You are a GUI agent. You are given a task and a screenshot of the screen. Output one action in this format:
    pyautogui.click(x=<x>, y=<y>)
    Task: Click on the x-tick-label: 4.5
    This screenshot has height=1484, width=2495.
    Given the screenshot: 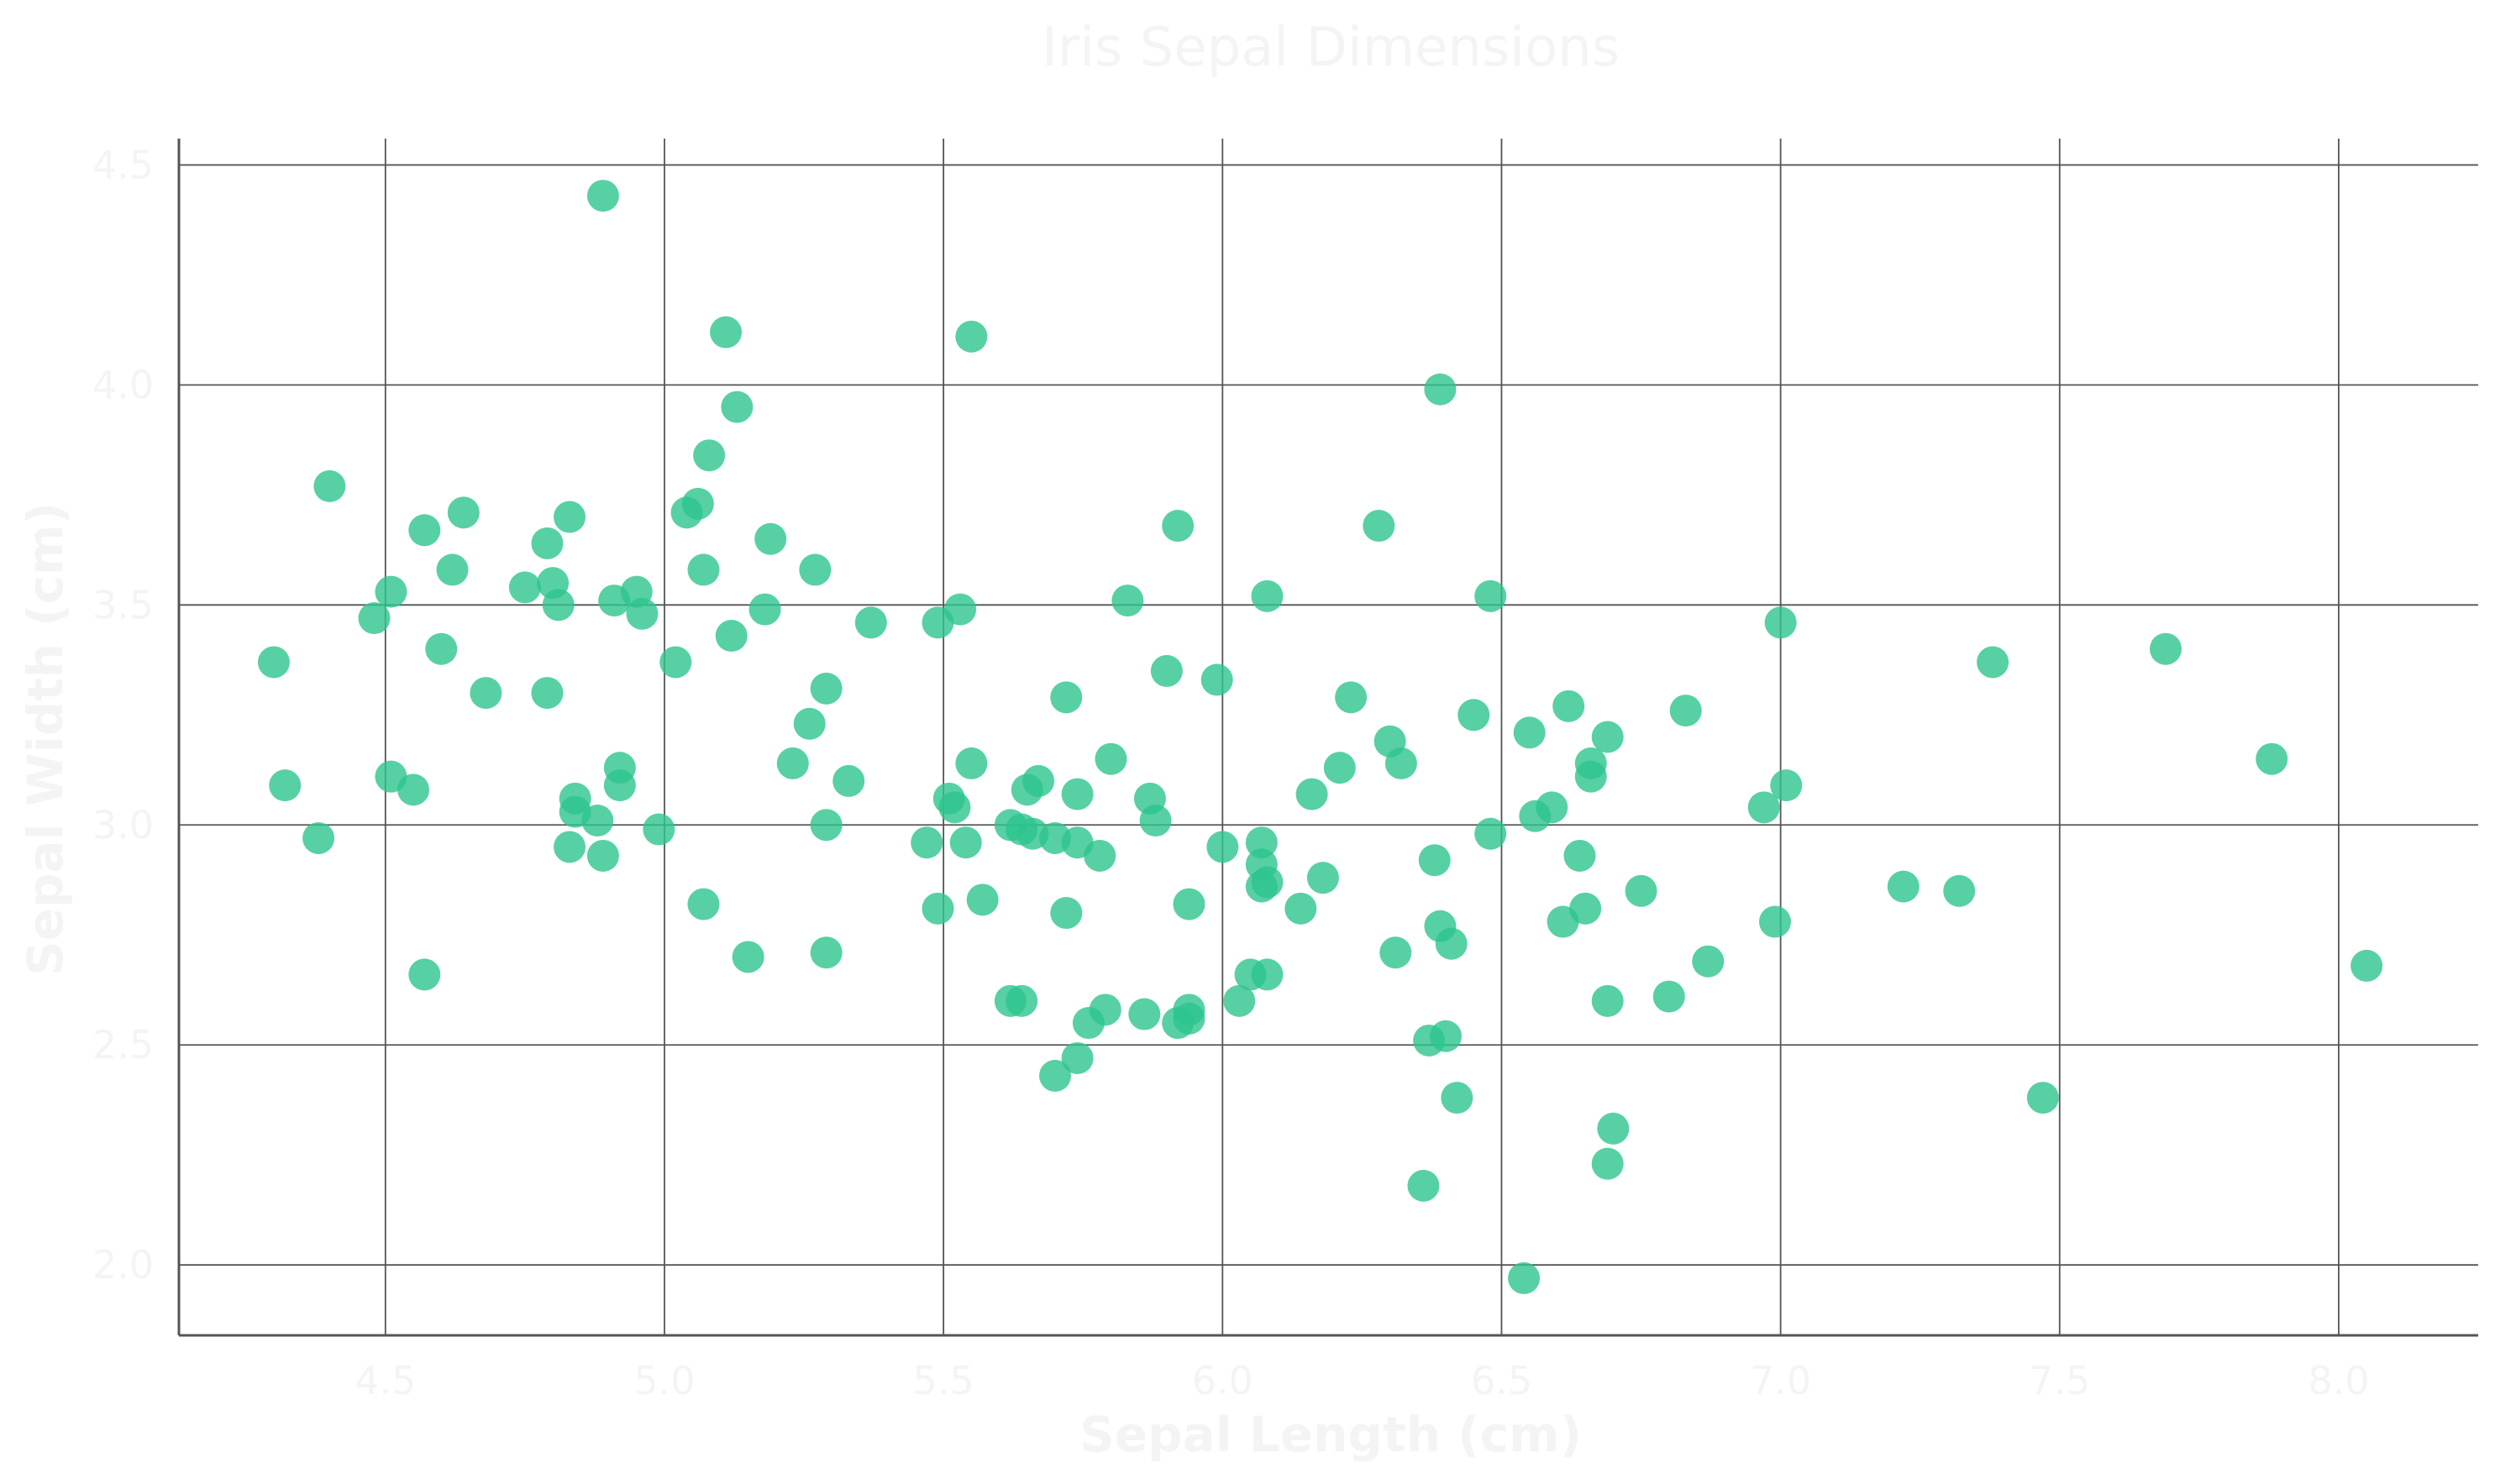 What is the action you would take?
    pyautogui.click(x=386, y=1381)
    